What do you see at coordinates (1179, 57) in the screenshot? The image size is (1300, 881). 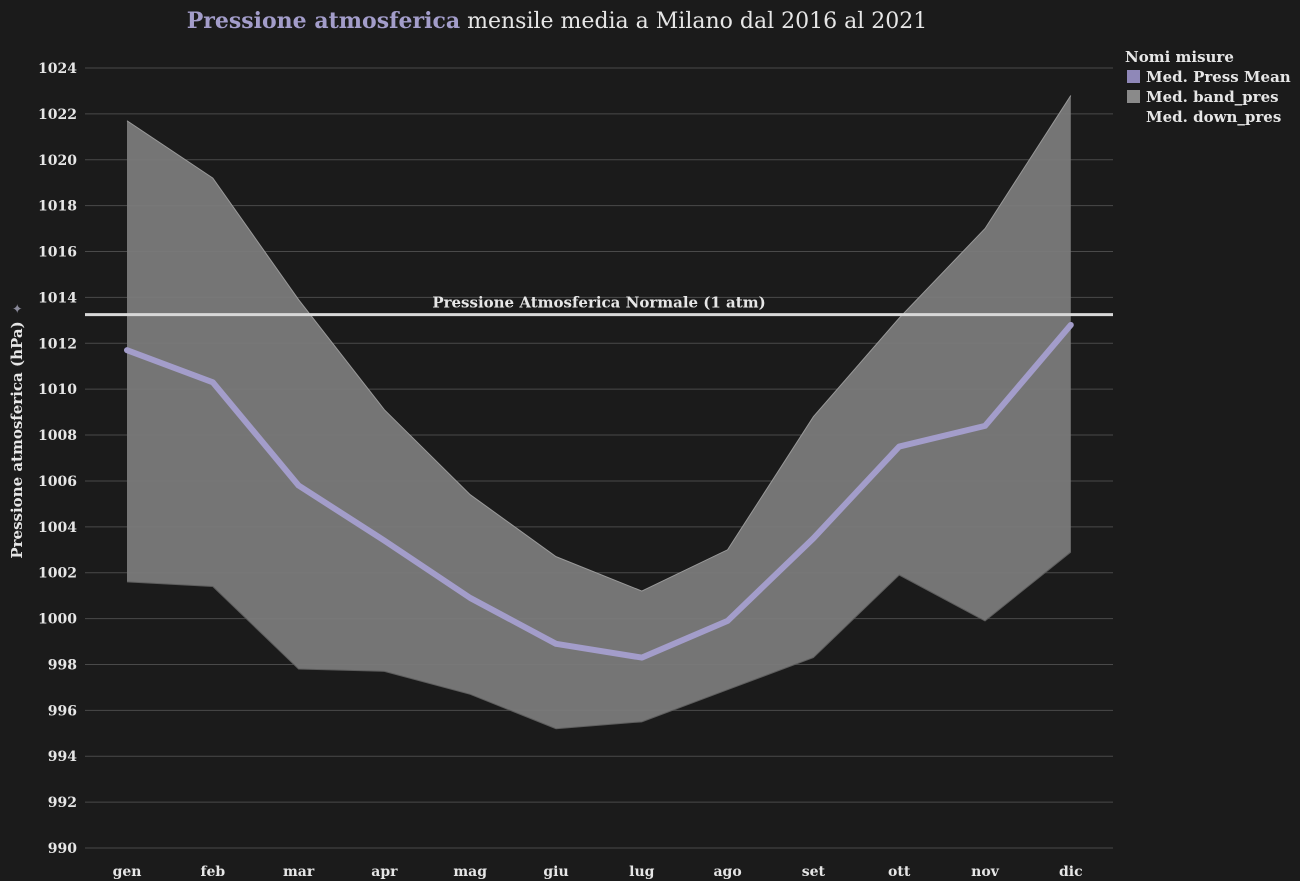 I see `legend-title: Nomi misure` at bounding box center [1179, 57].